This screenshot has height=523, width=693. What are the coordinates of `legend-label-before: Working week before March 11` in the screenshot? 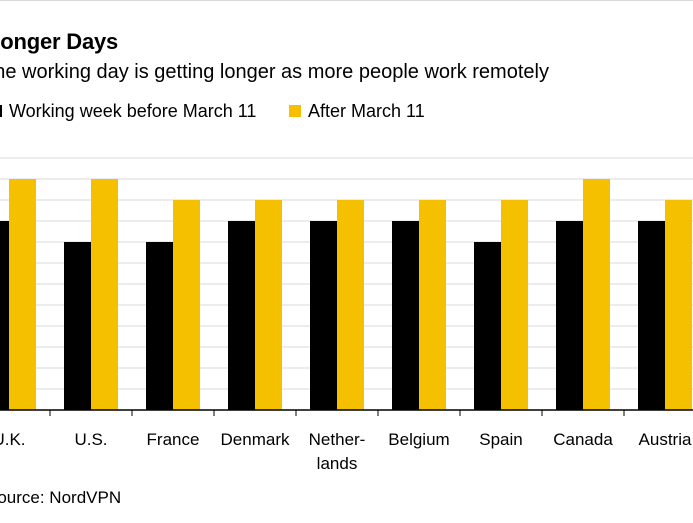 It's located at (133, 110).